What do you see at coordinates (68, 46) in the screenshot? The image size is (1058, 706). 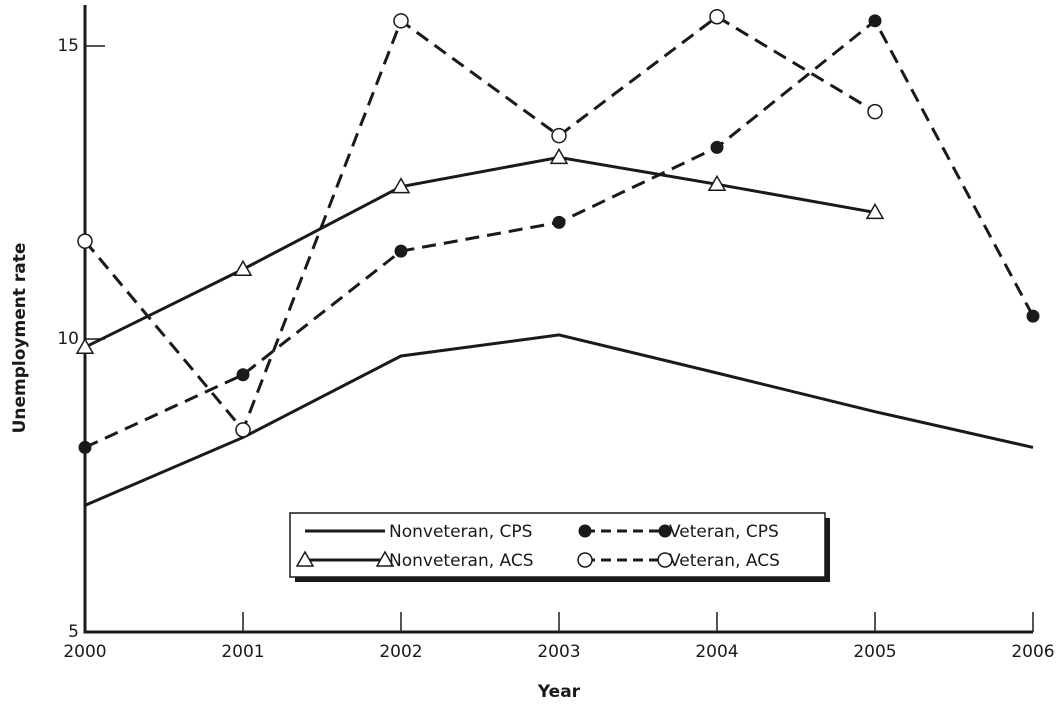 I see `y-tick-label: 15` at bounding box center [68, 46].